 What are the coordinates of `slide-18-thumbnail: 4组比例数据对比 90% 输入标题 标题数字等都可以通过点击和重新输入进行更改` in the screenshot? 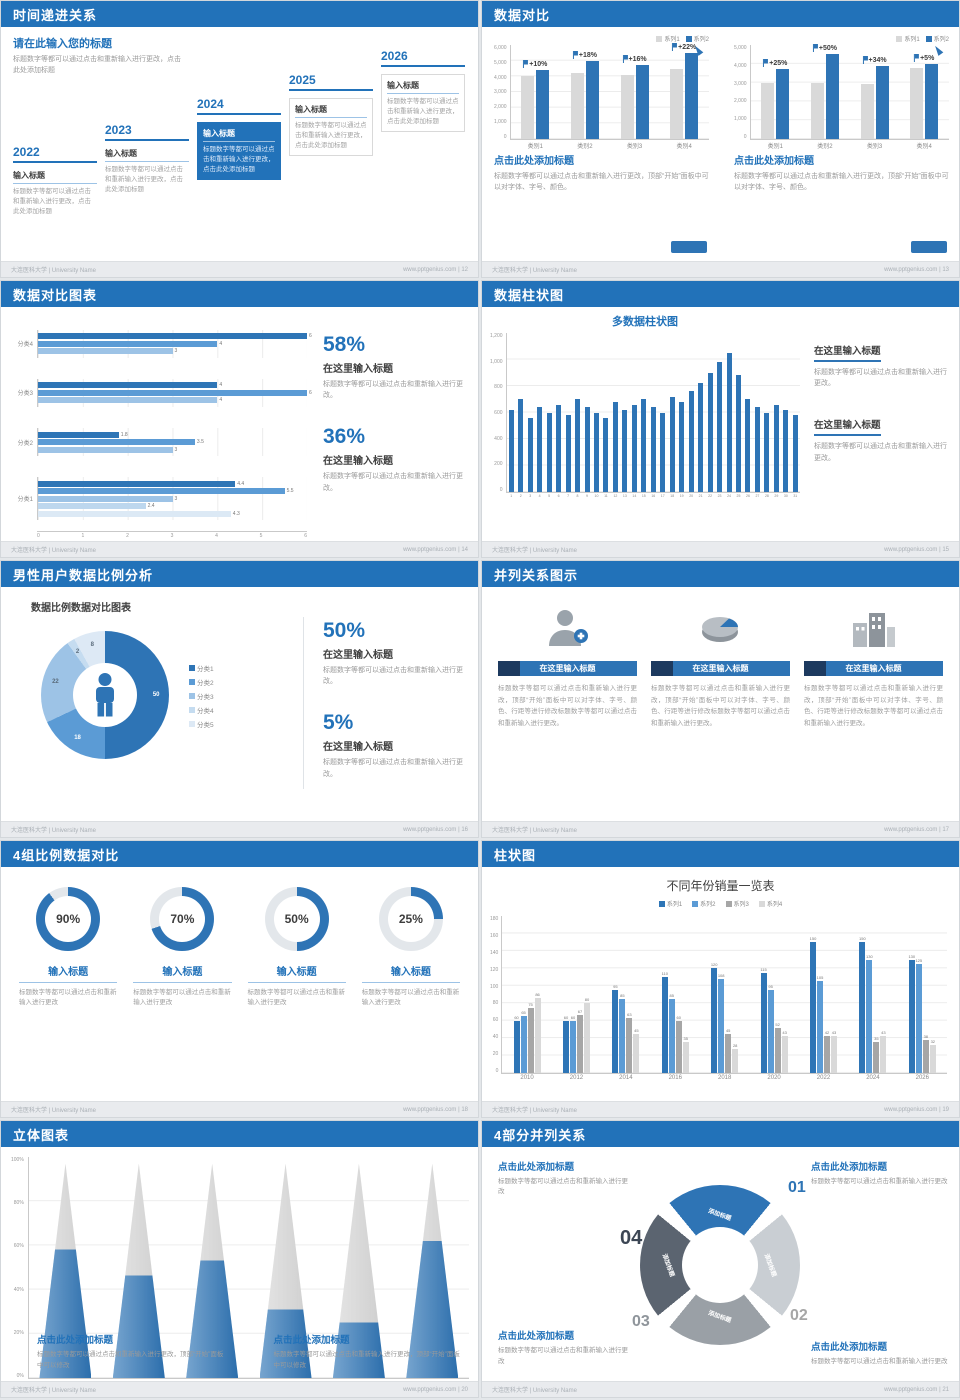 It's located at (239, 979).